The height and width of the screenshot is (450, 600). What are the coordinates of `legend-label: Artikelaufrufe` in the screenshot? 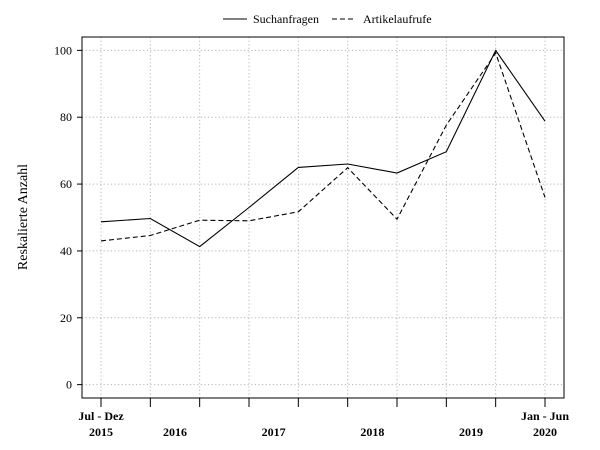 It's located at (397, 19).